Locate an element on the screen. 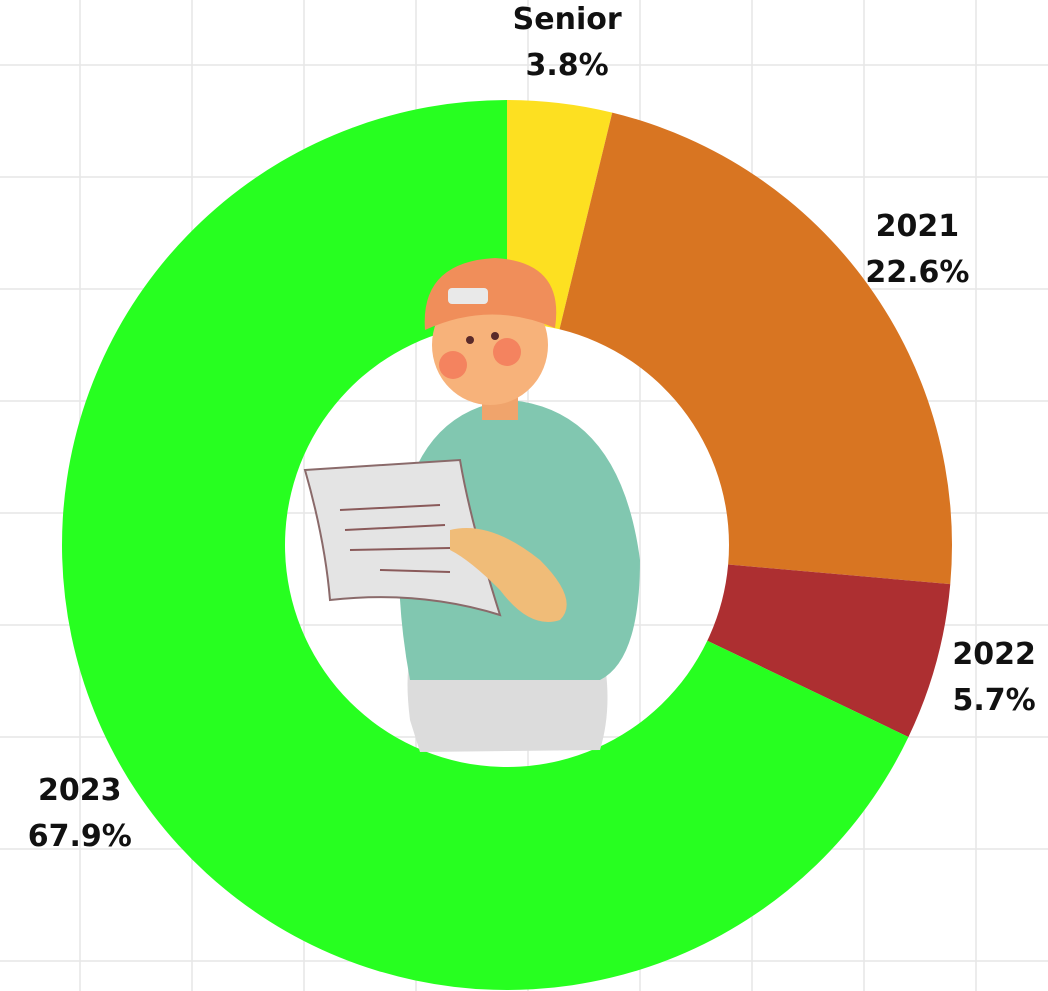 This screenshot has width=1048, height=991. category-label: 2023 is located at coordinates (80, 790).